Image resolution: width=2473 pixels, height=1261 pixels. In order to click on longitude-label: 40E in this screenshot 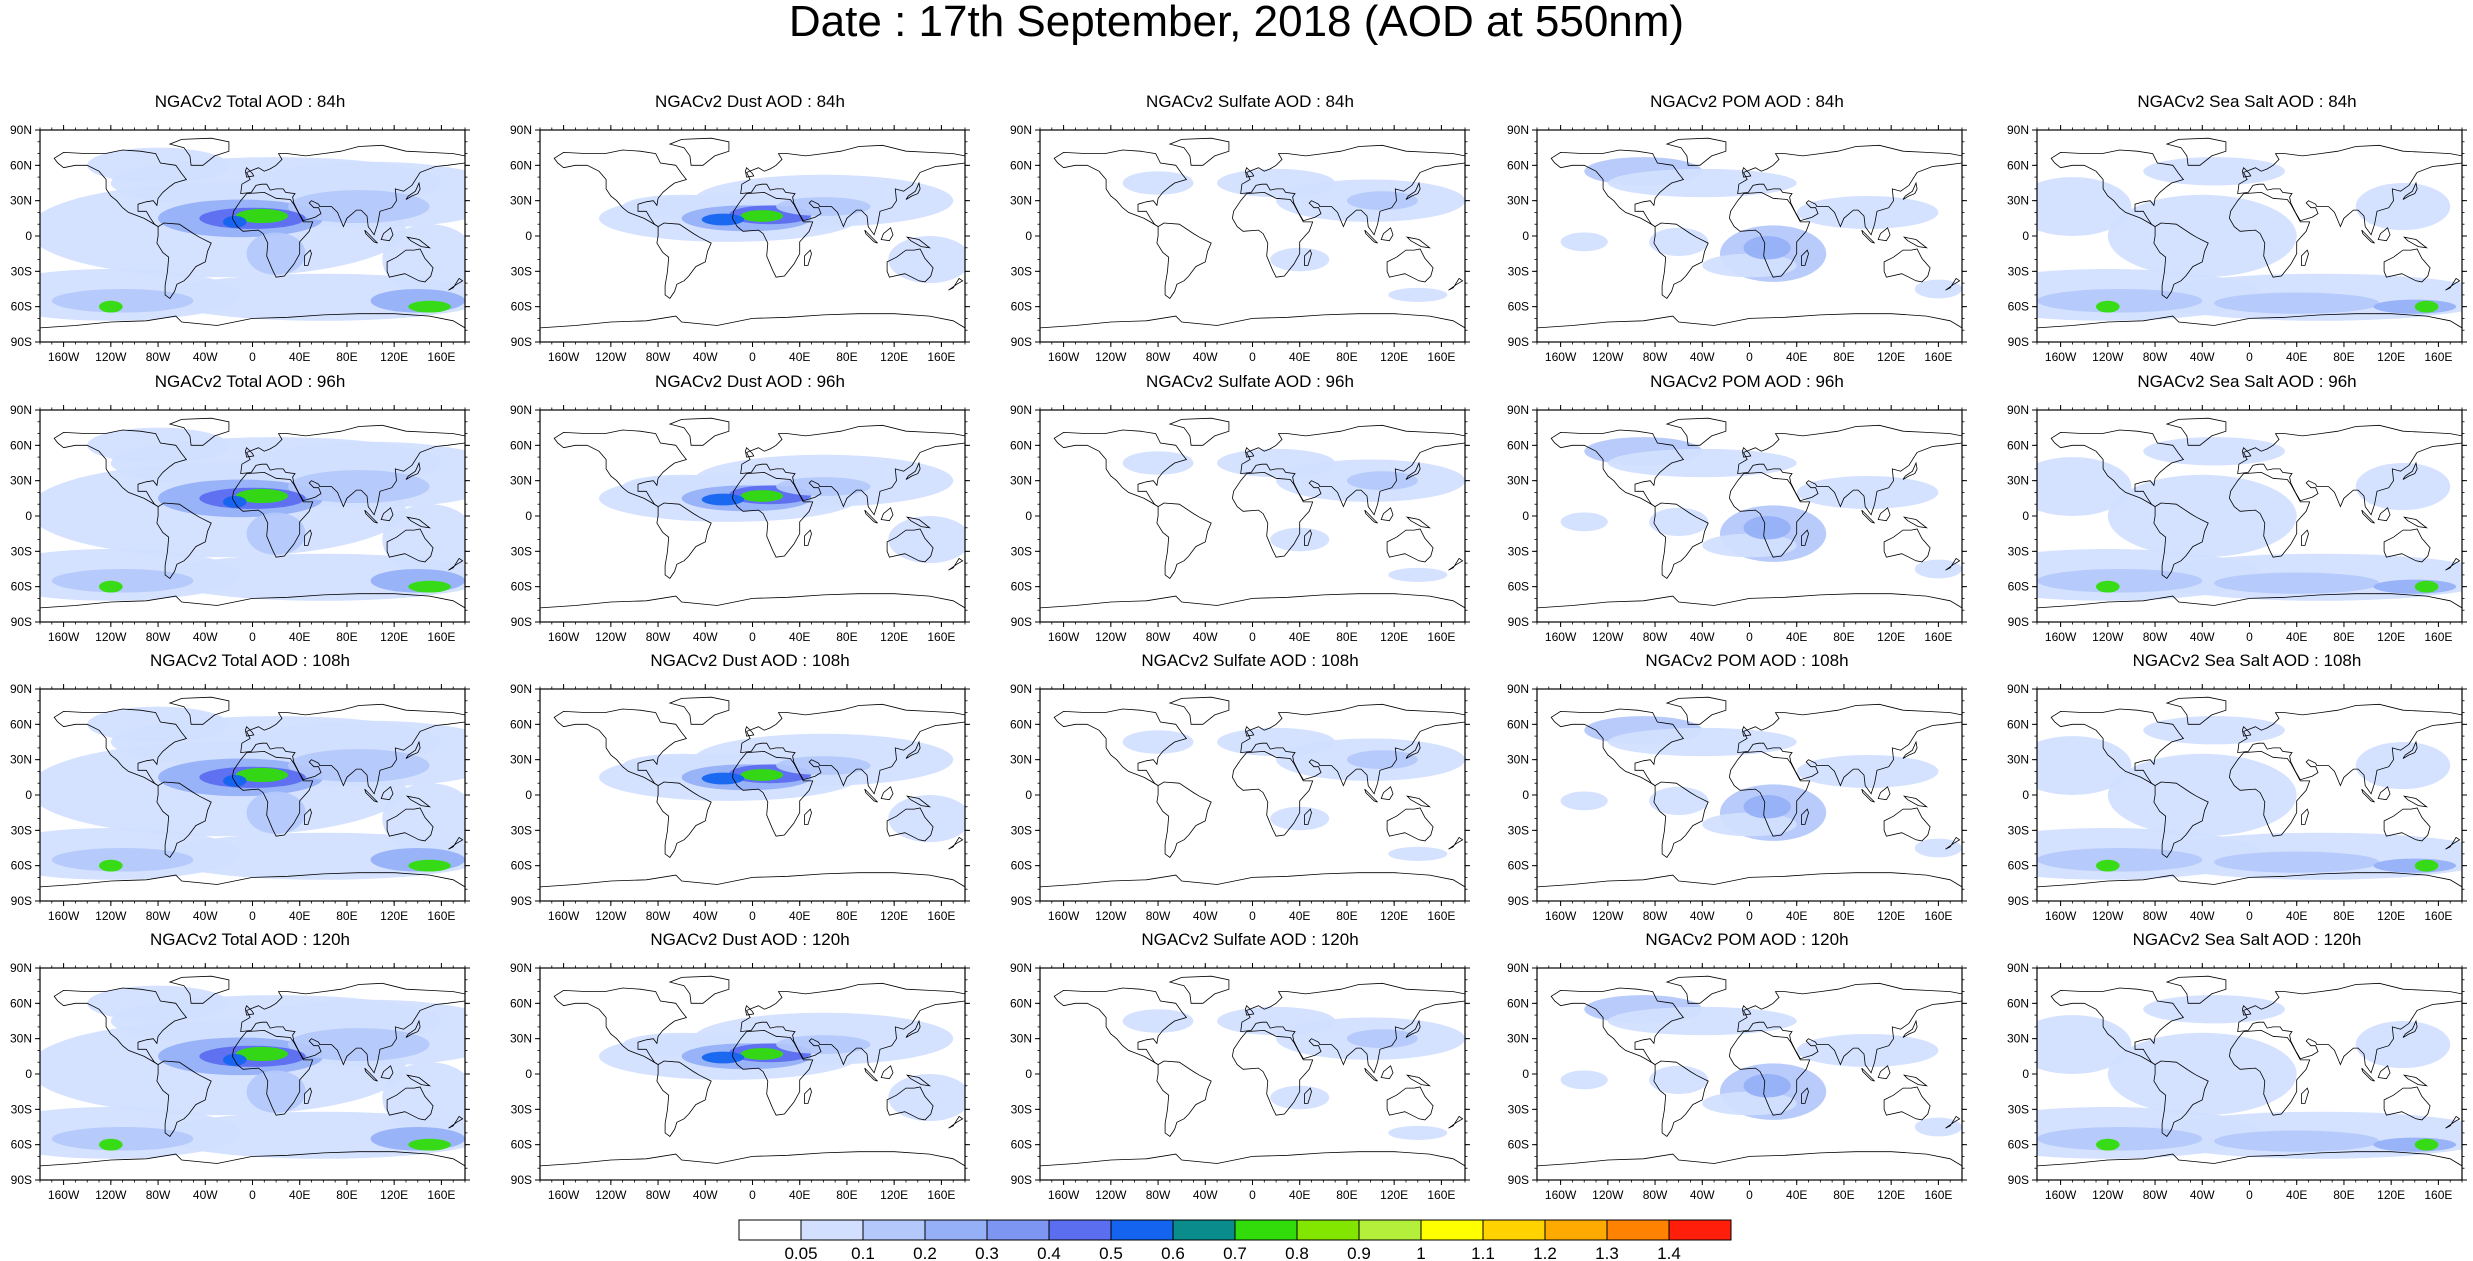, I will do `click(1796, 637)`.